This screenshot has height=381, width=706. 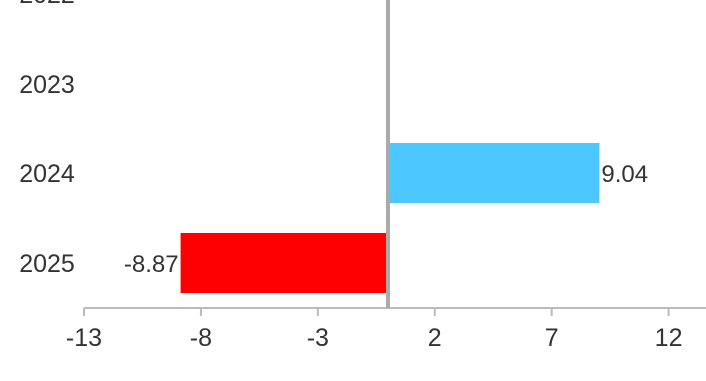 What do you see at coordinates (318, 338) in the screenshot?
I see `x-tick-label: -3` at bounding box center [318, 338].